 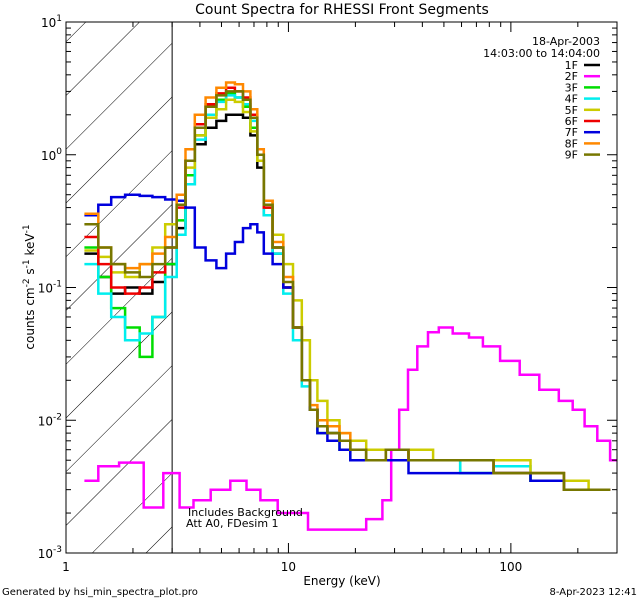 What do you see at coordinates (245, 512) in the screenshot?
I see `background-note: Includes Background` at bounding box center [245, 512].